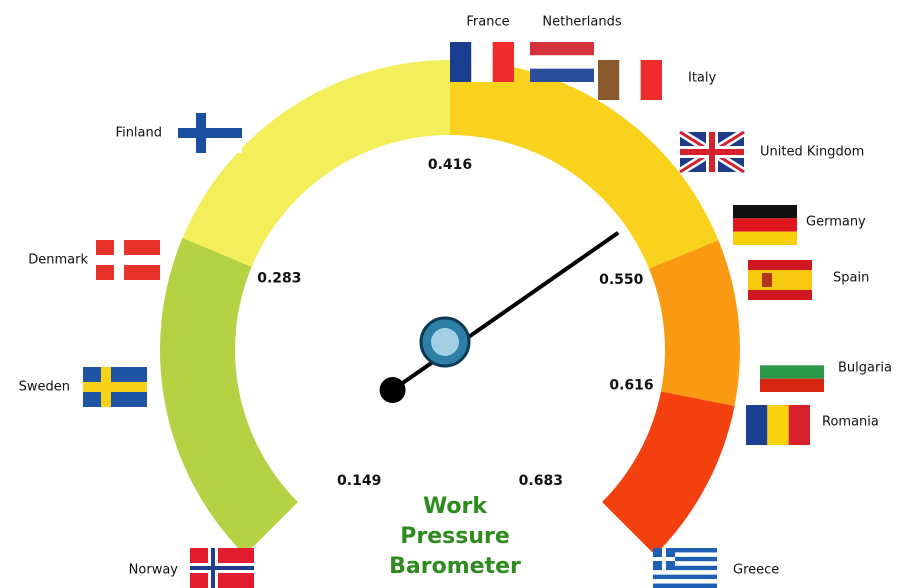  What do you see at coordinates (154, 570) in the screenshot?
I see `country-label: Norway` at bounding box center [154, 570].